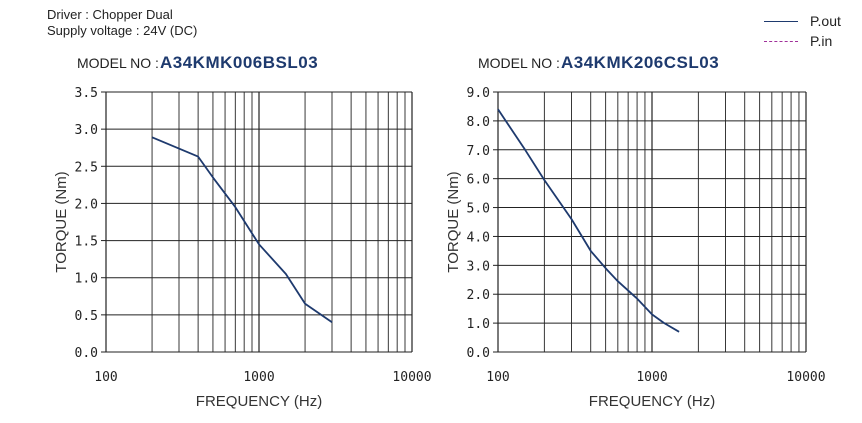 Image resolution: width=862 pixels, height=423 pixels. Describe the element at coordinates (478, 122) in the screenshot. I see `y-tick-label: 8.0` at that location.